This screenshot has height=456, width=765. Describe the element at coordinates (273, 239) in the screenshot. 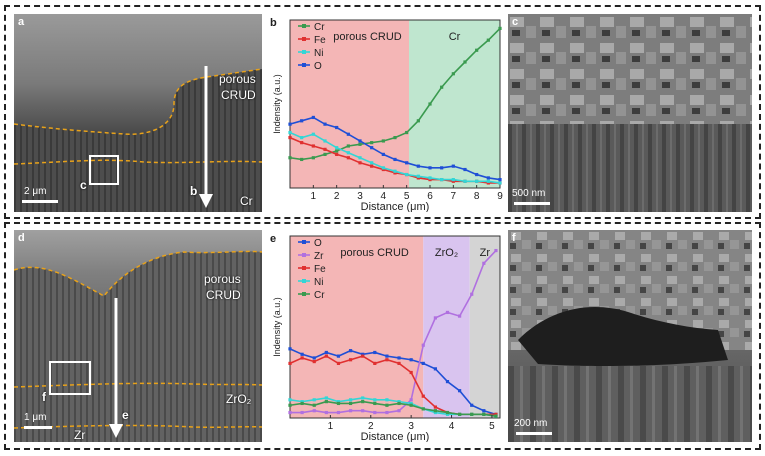

I see `panel-letter-e: e` at that location.